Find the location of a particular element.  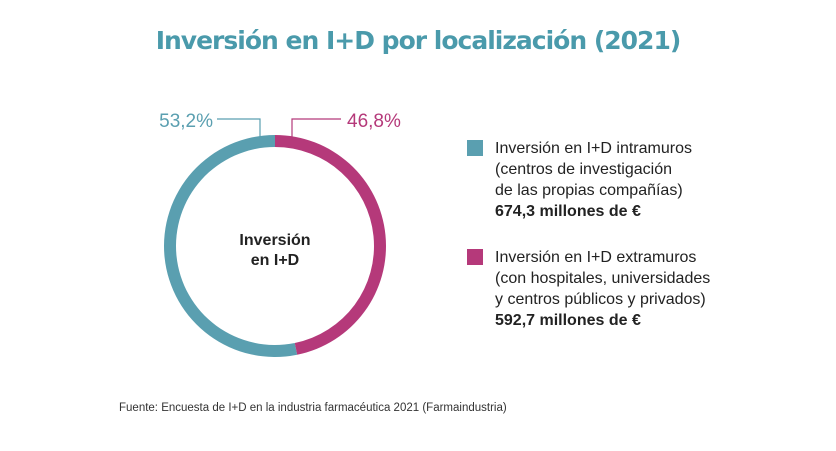

percent-label-intramuros: 53,2% is located at coordinates (186, 121).